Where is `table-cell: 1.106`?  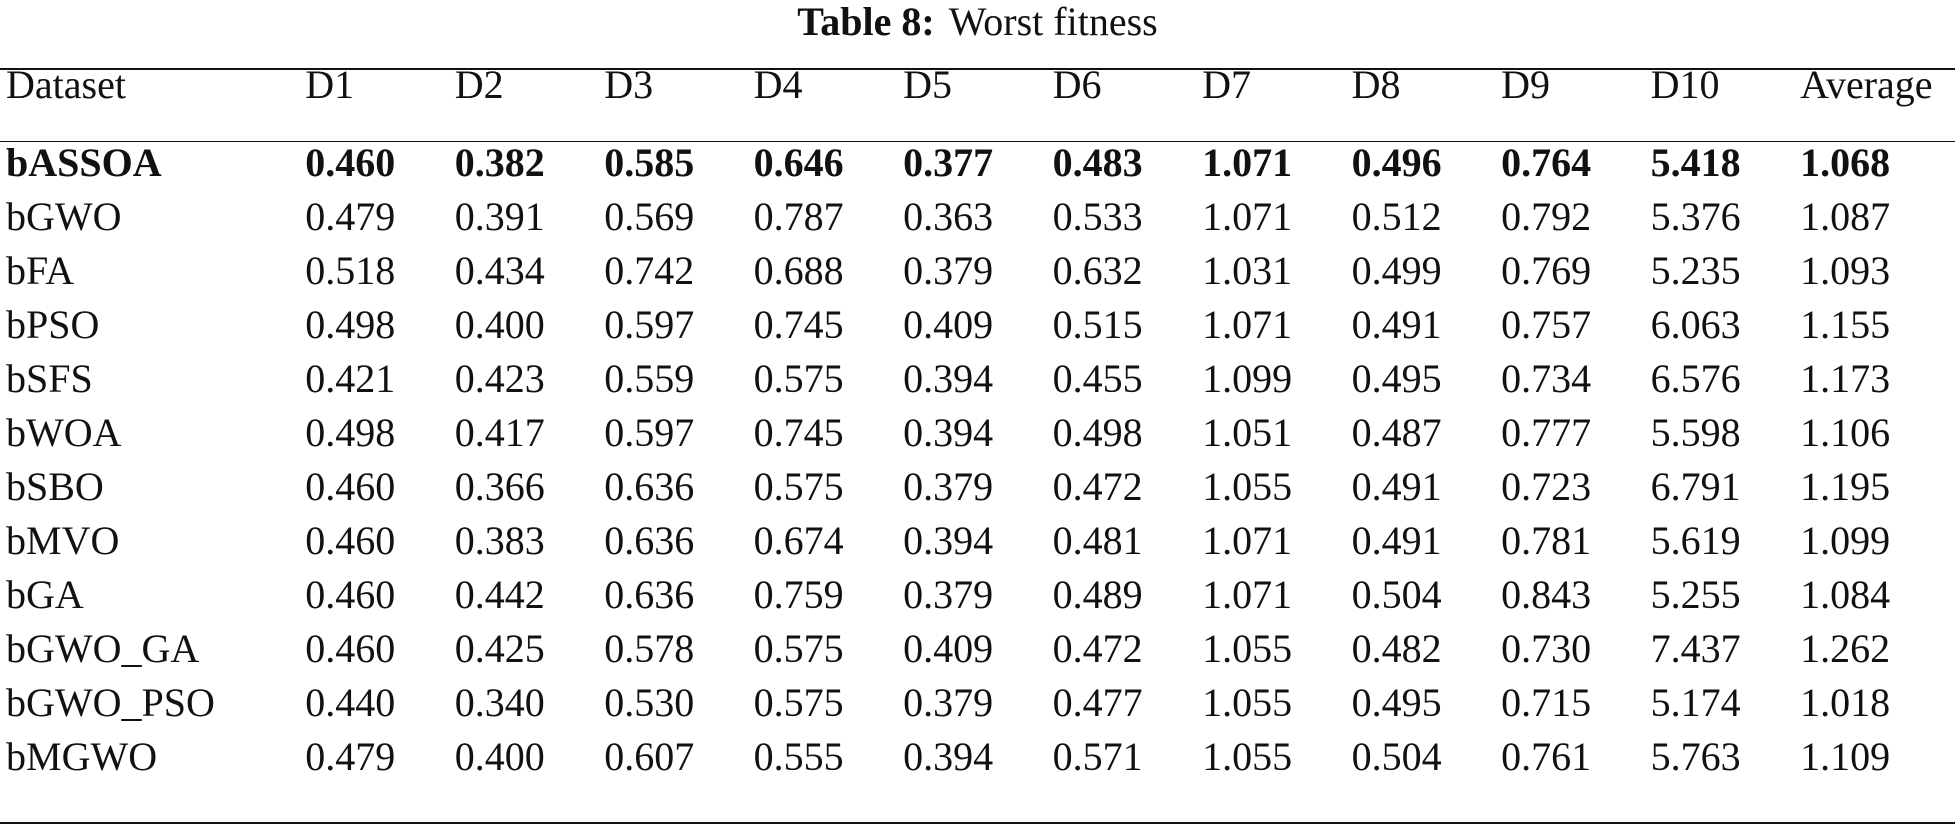 table-cell: 1.106 is located at coordinates (1845, 432).